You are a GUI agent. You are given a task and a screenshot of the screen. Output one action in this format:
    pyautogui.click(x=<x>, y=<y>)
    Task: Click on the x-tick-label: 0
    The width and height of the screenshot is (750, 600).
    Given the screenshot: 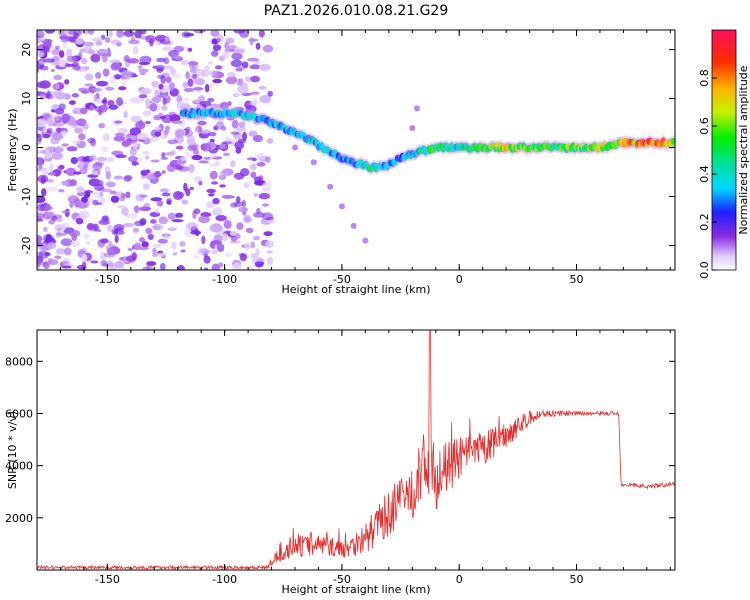 What is the action you would take?
    pyautogui.click(x=459, y=279)
    